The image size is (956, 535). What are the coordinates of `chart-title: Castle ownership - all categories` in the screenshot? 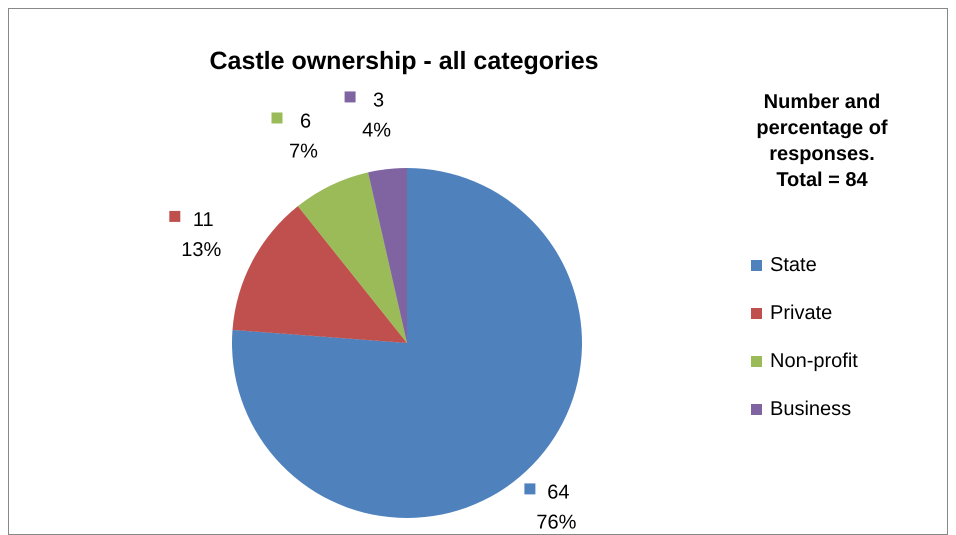 It's located at (404, 61).